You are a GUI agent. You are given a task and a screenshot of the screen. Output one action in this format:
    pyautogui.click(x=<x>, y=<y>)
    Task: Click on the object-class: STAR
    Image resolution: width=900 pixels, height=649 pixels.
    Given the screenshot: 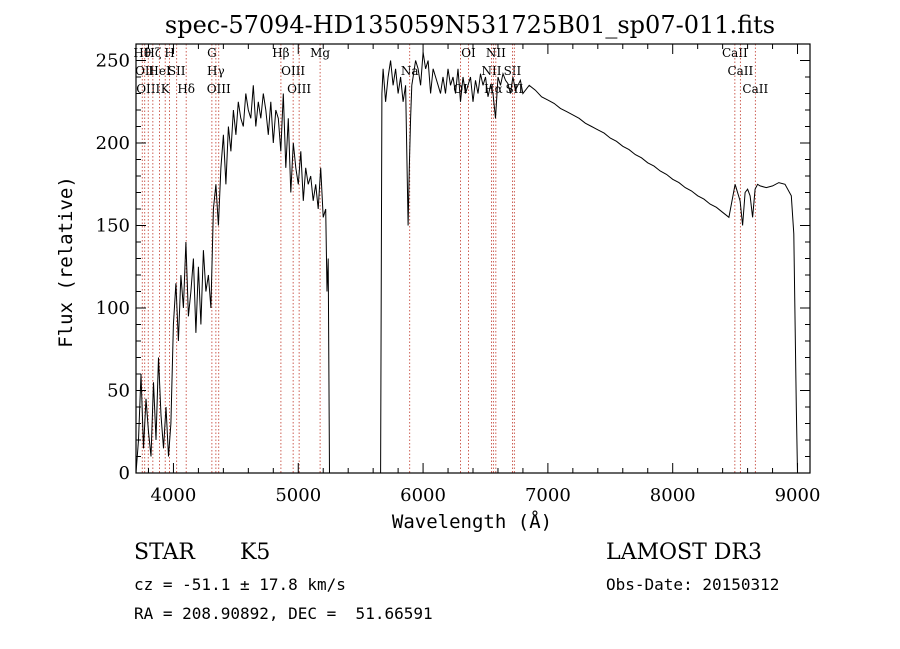 What is the action you would take?
    pyautogui.click(x=164, y=552)
    